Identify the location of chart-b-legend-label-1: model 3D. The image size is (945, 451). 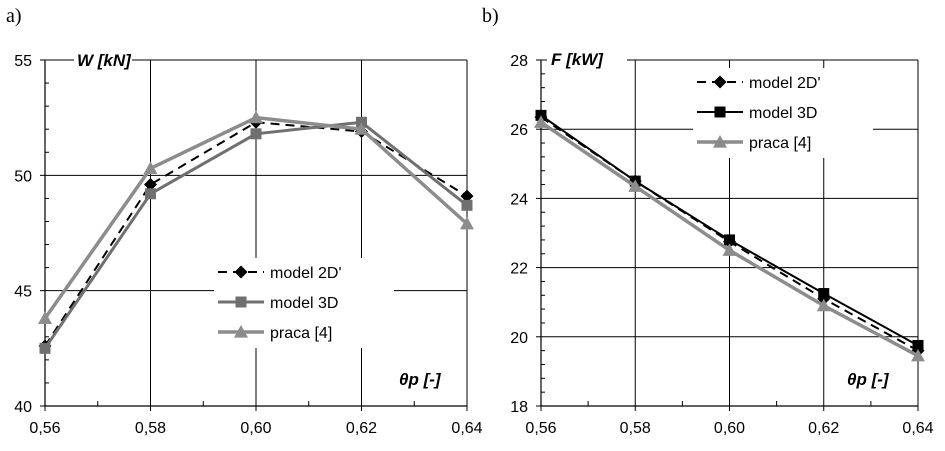
(783, 113).